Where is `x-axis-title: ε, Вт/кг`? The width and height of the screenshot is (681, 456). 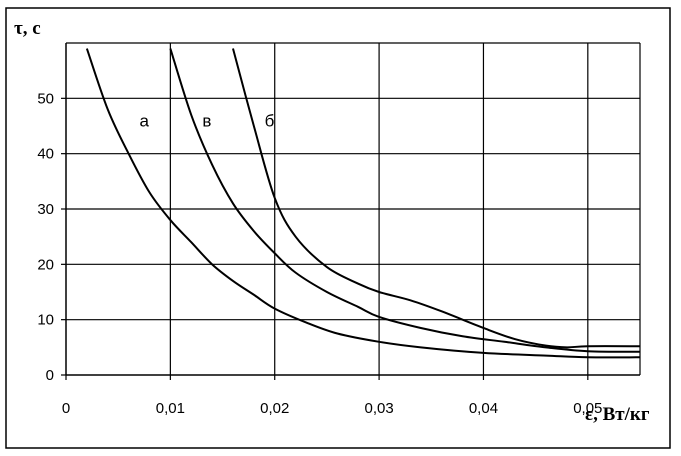 x-axis-title: ε, Вт/кг is located at coordinates (617, 414).